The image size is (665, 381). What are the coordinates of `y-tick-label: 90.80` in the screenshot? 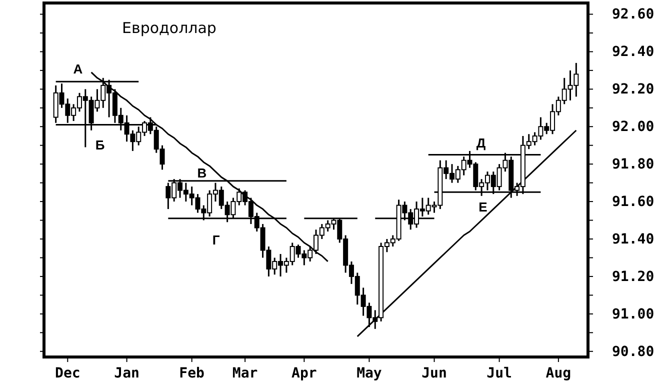 It's located at (633, 352).